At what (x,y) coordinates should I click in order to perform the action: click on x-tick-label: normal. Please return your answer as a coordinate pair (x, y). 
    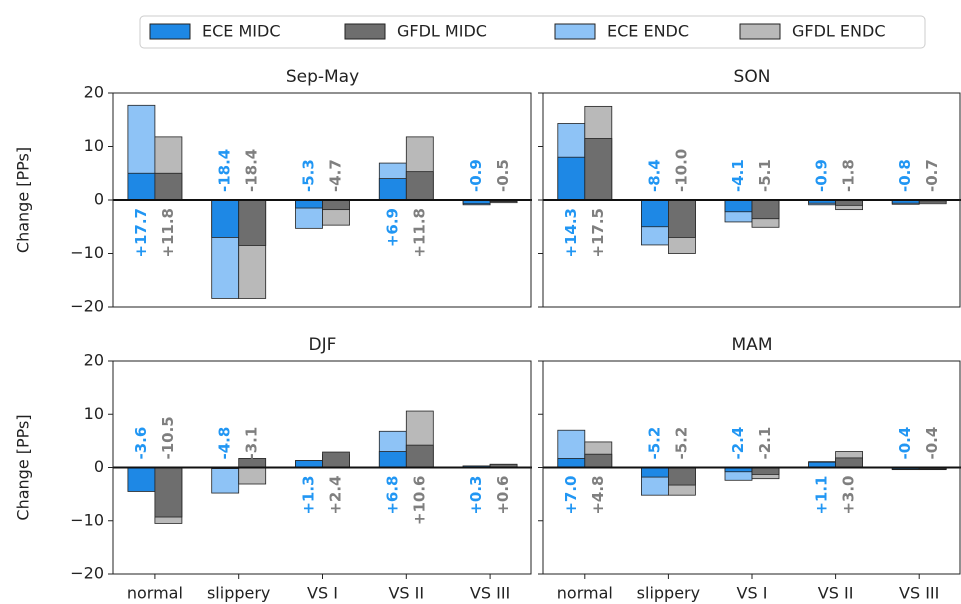
    Looking at the image, I should click on (585, 593).